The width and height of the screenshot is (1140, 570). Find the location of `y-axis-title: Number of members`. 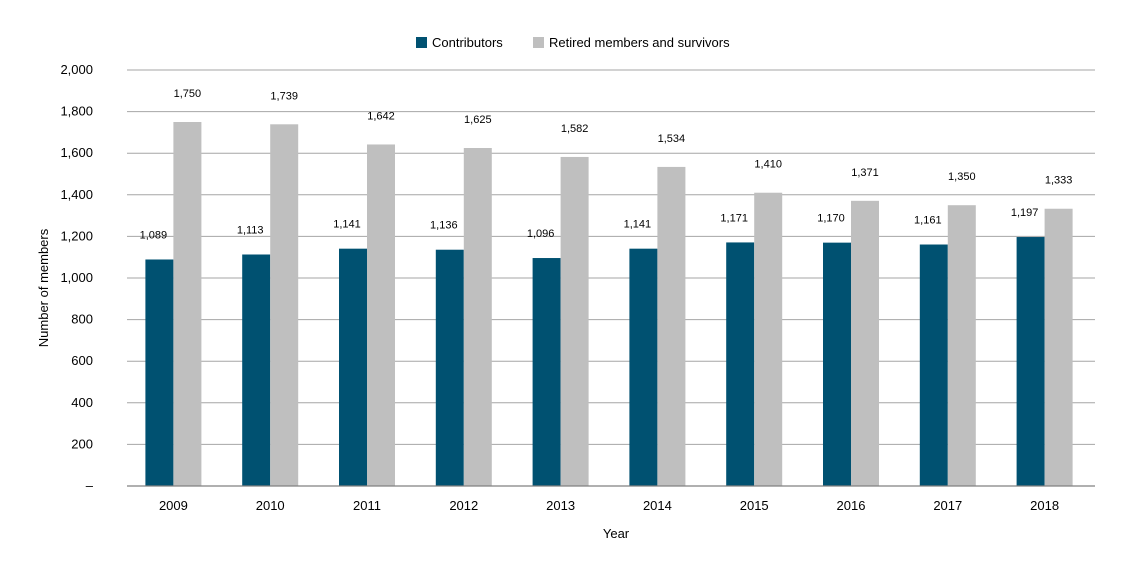

y-axis-title: Number of members is located at coordinates (43, 287).